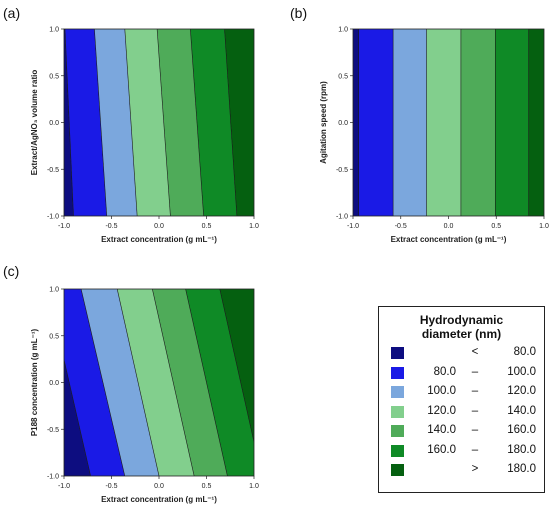  Describe the element at coordinates (441, 430) in the screenshot. I see `legend-range-low: 140.0` at that location.